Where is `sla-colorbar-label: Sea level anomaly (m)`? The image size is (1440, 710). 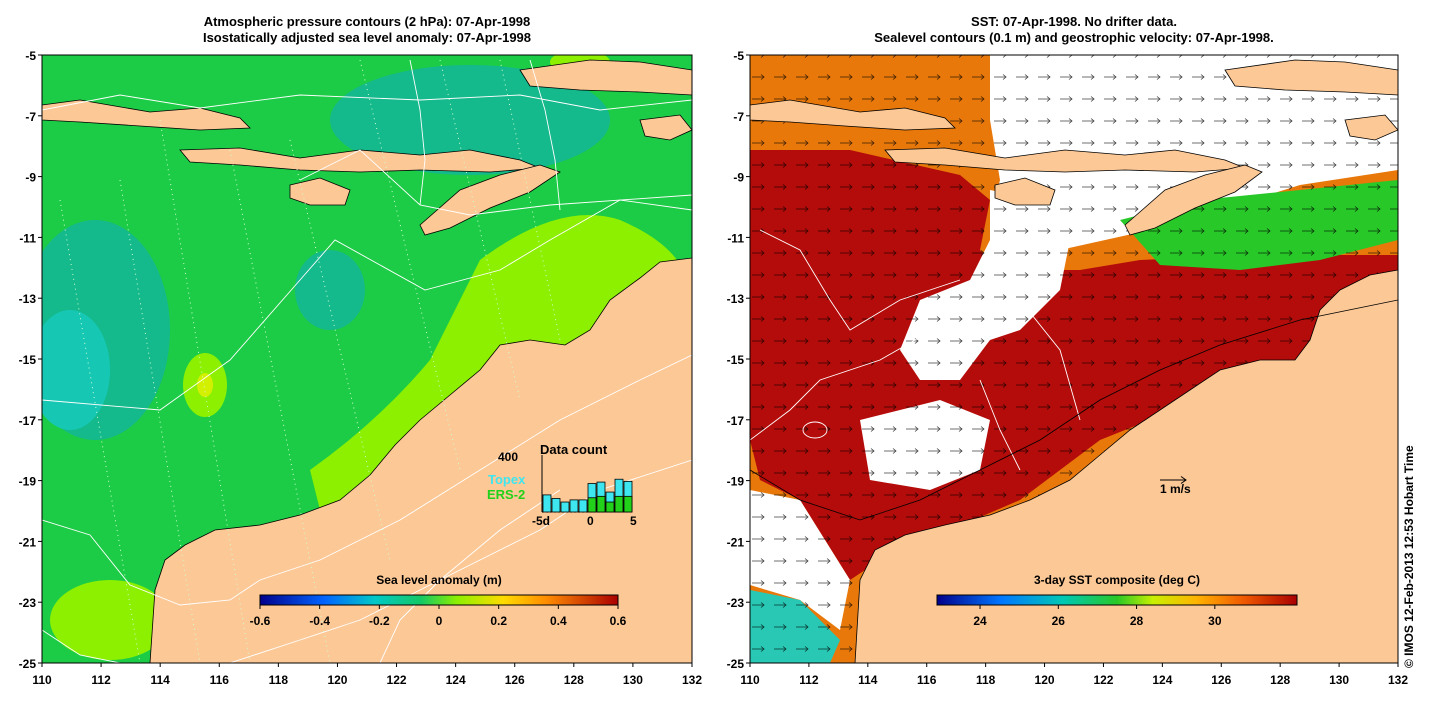
sla-colorbar-label: Sea level anomaly (m) is located at coordinates (439, 580).